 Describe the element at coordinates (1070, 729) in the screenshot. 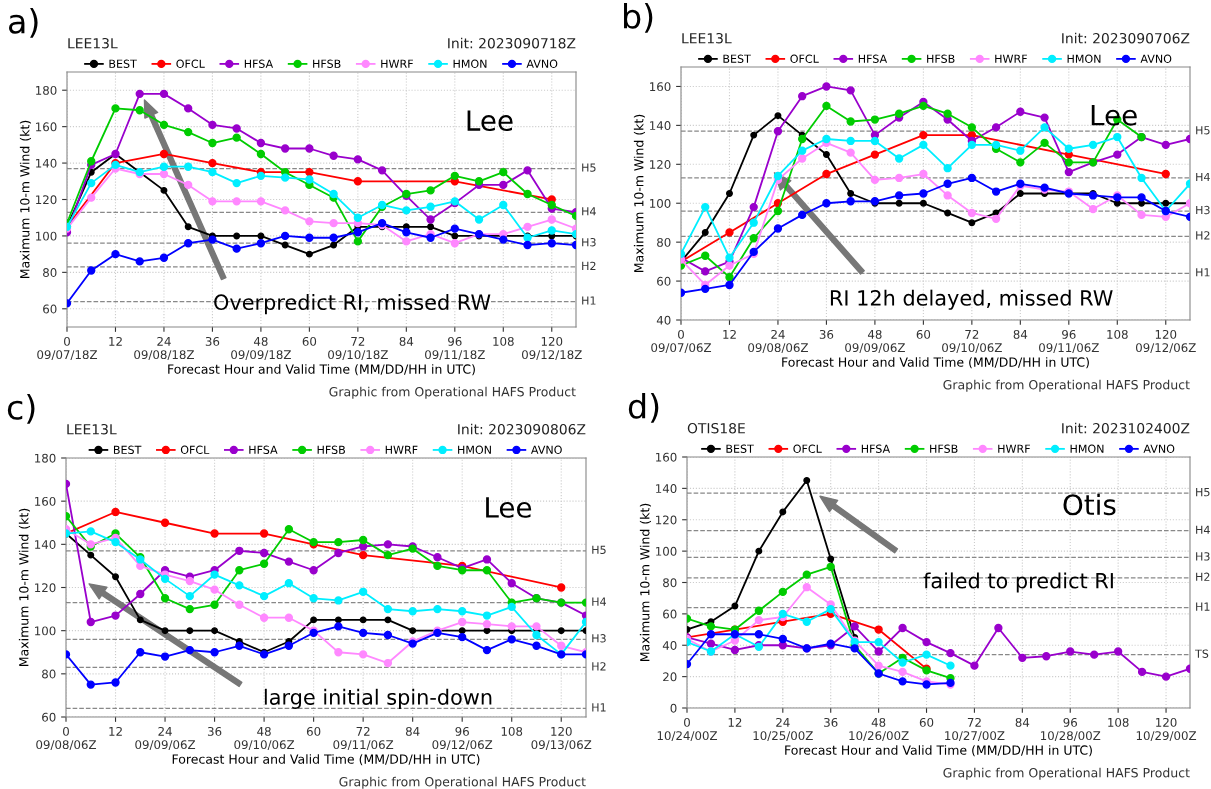

I see `x-tick-label: 96 10/28/00Z` at that location.